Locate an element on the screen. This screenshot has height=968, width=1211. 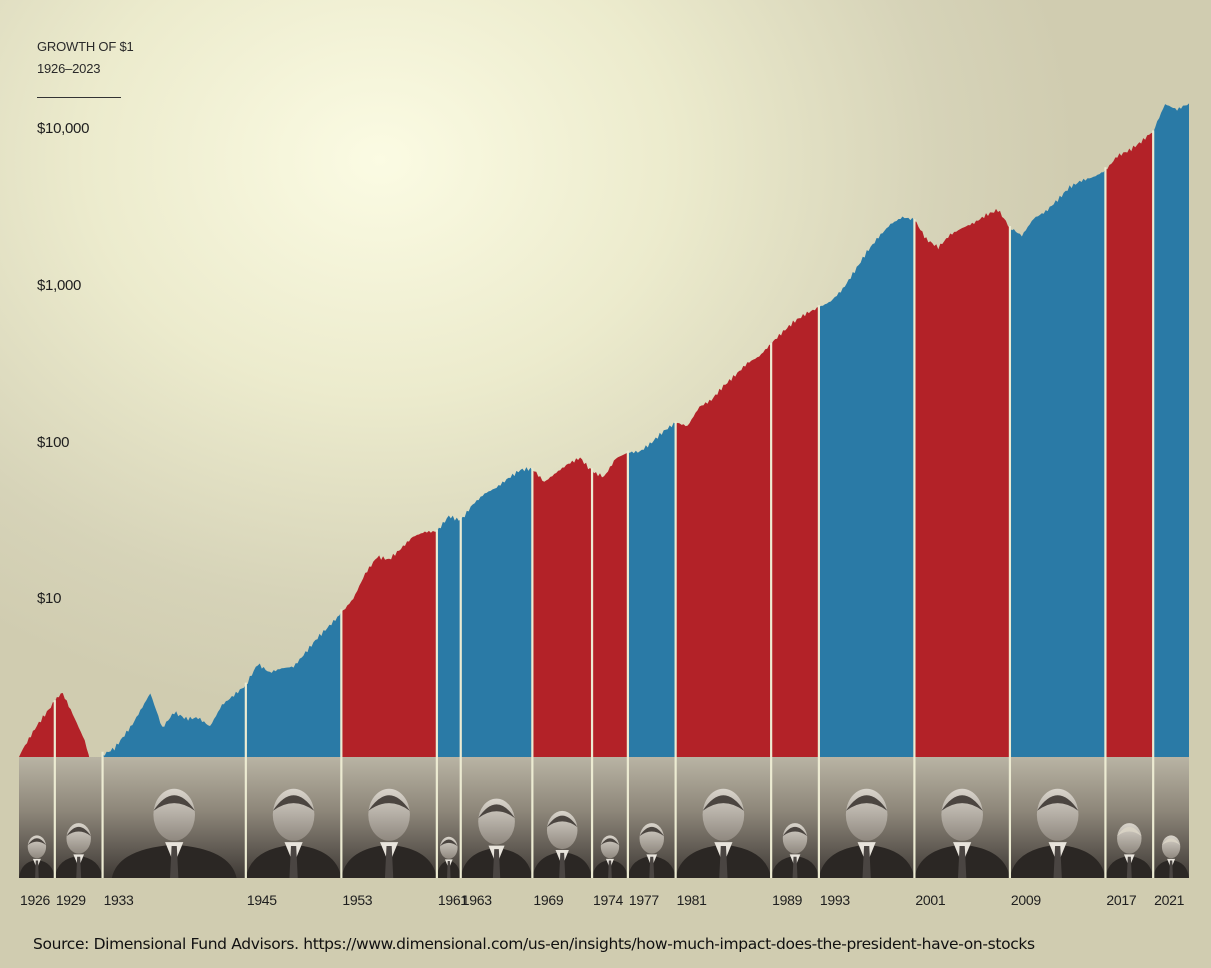
x-tick-label-2009: 2009 is located at coordinates (1025, 900).